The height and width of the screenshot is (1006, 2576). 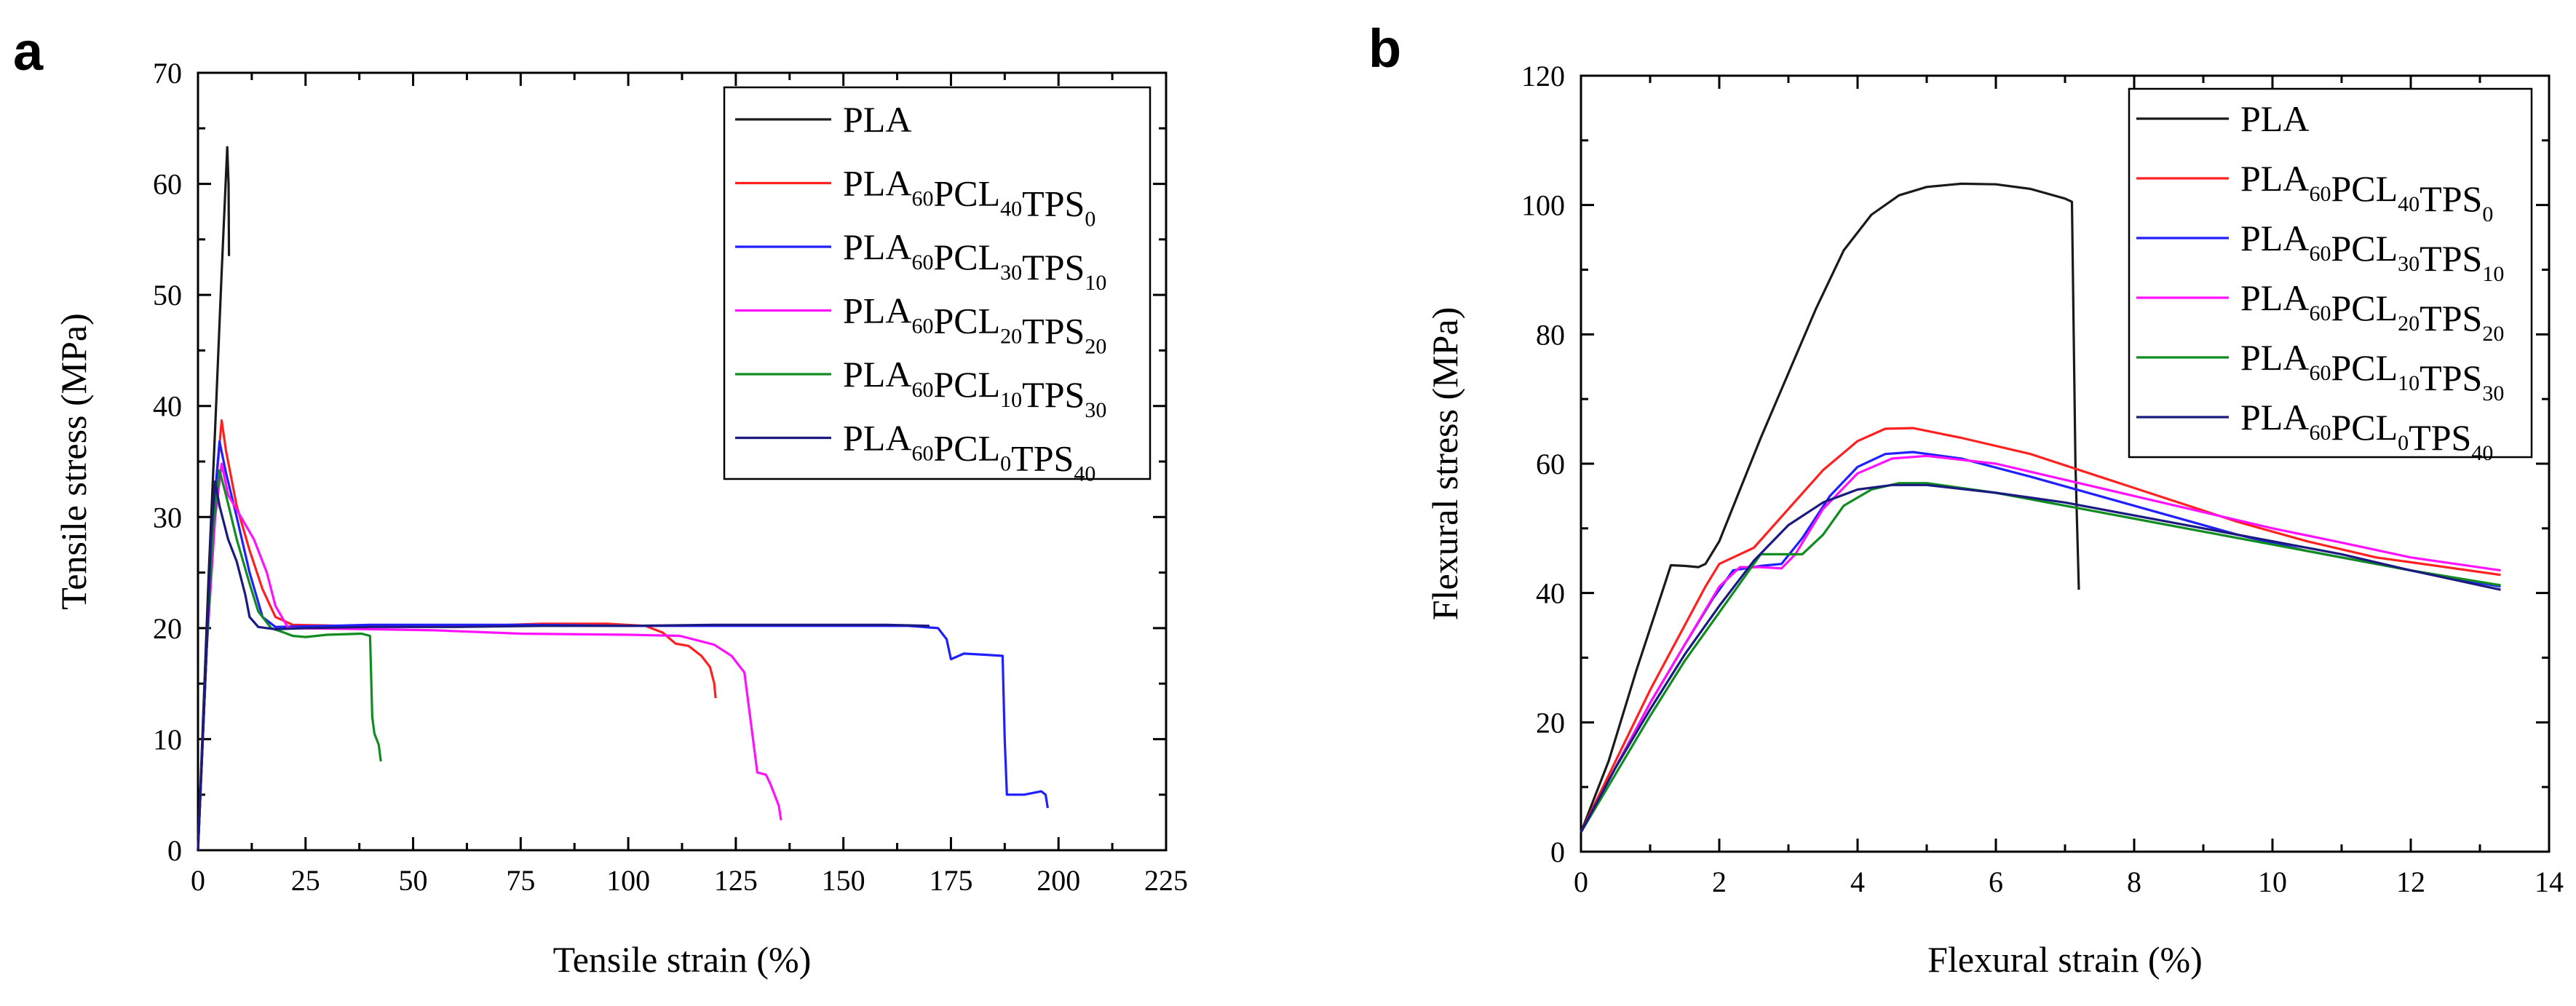 I want to click on x-axis-title-a: Tensile strain (%), so click(x=682, y=960).